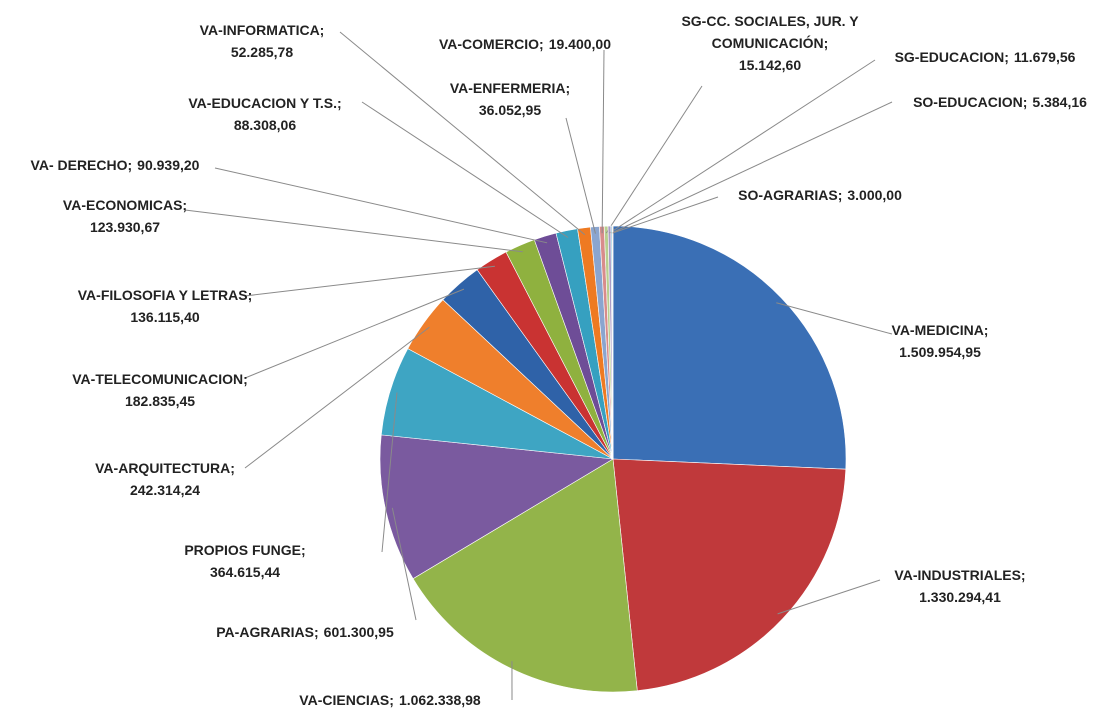  What do you see at coordinates (1059, 102) in the screenshot?
I see `value-label: 5.384,16` at bounding box center [1059, 102].